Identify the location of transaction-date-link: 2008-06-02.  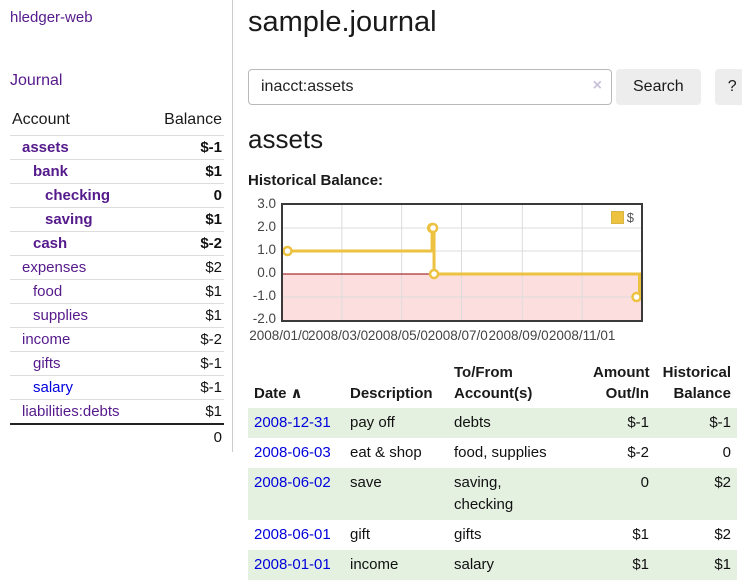
(292, 482).